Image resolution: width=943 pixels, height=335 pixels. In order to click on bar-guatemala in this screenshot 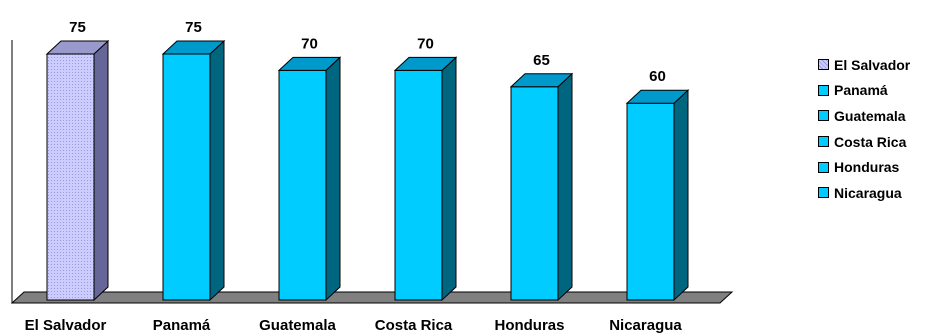, I will do `click(309, 179)`.